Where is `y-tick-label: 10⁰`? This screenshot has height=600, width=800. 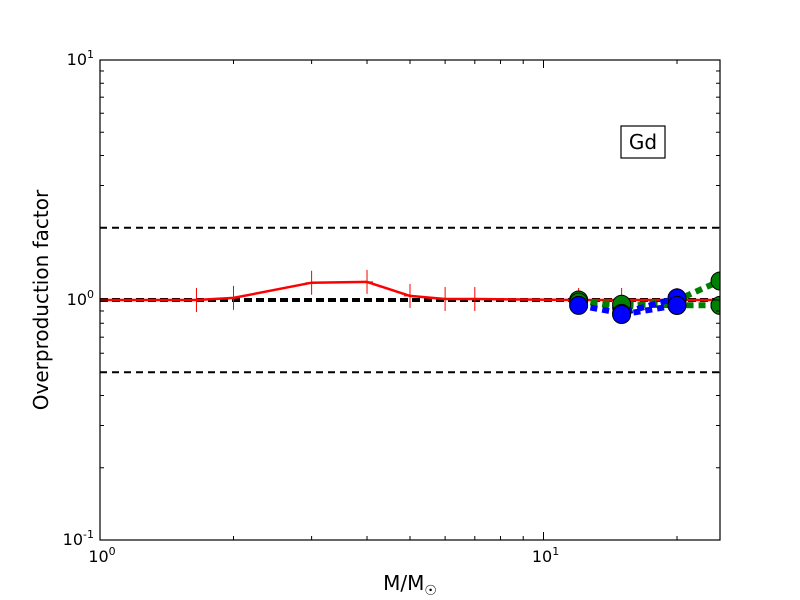 y-tick-label: 10⁰ is located at coordinates (80, 298).